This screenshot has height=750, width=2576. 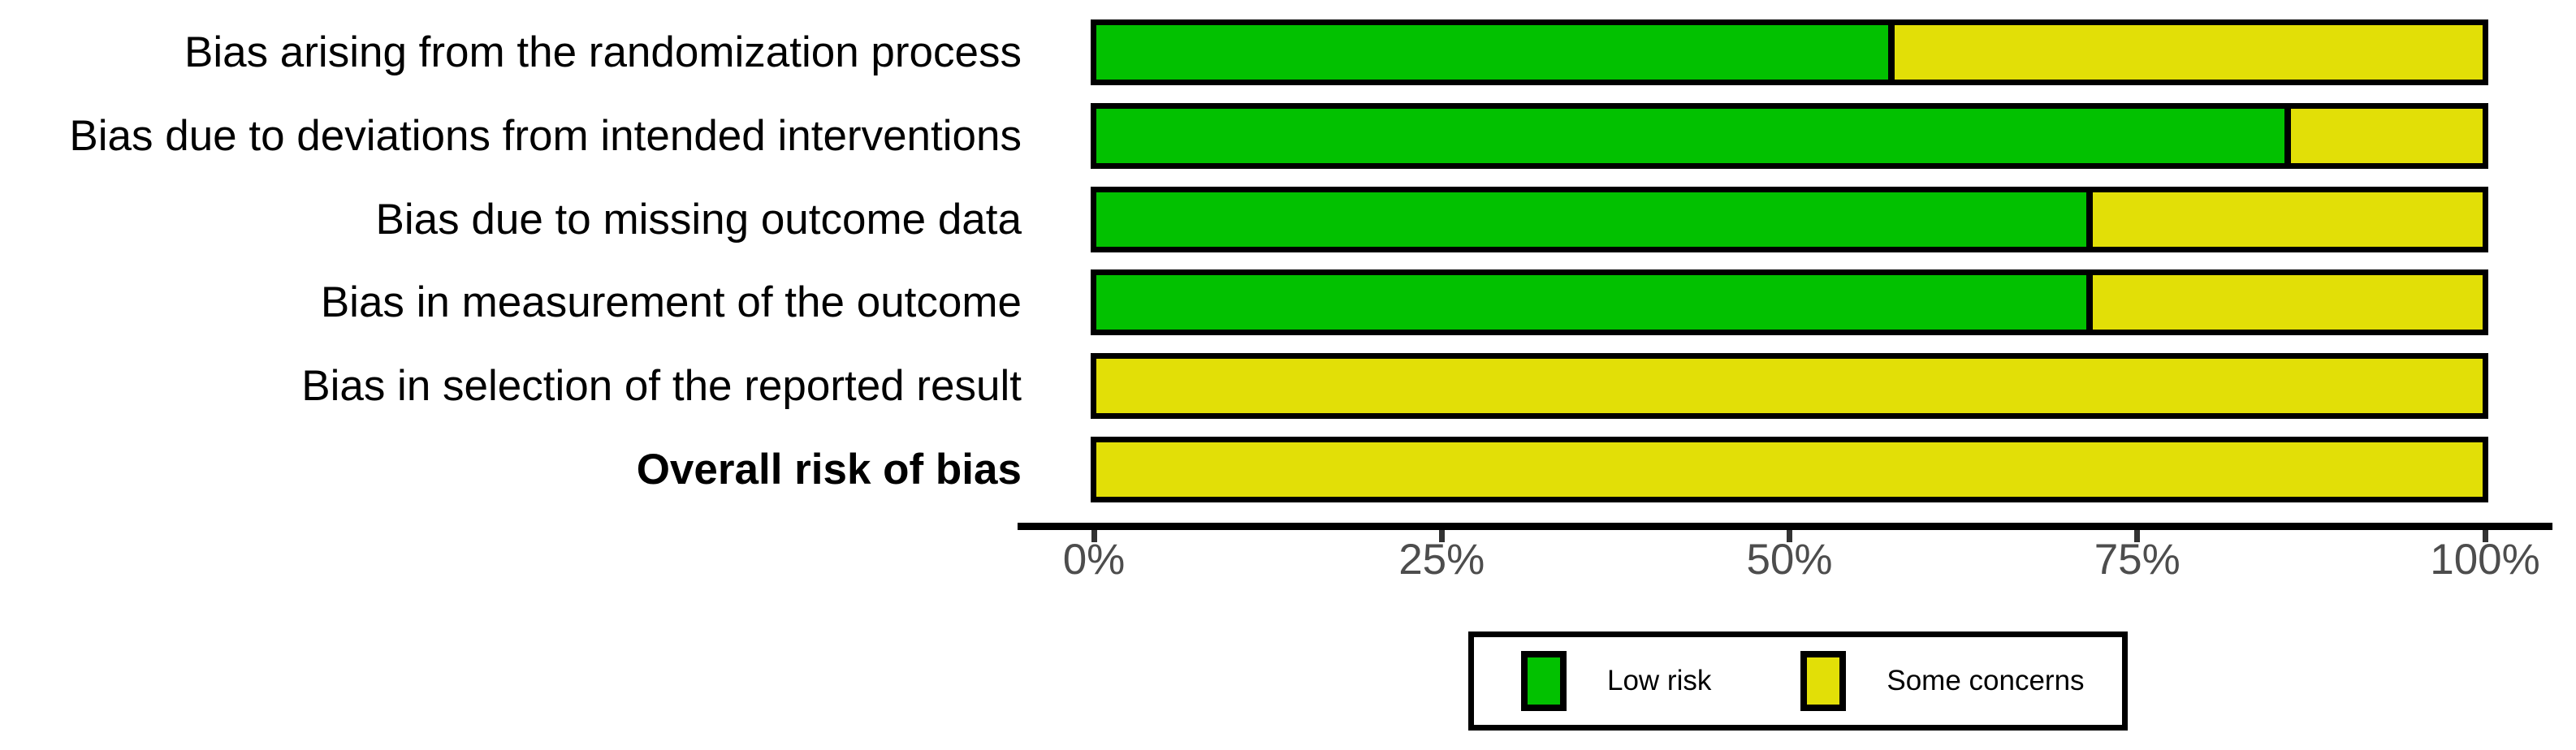 I want to click on legend-swatch-low-risk, so click(x=1544, y=681).